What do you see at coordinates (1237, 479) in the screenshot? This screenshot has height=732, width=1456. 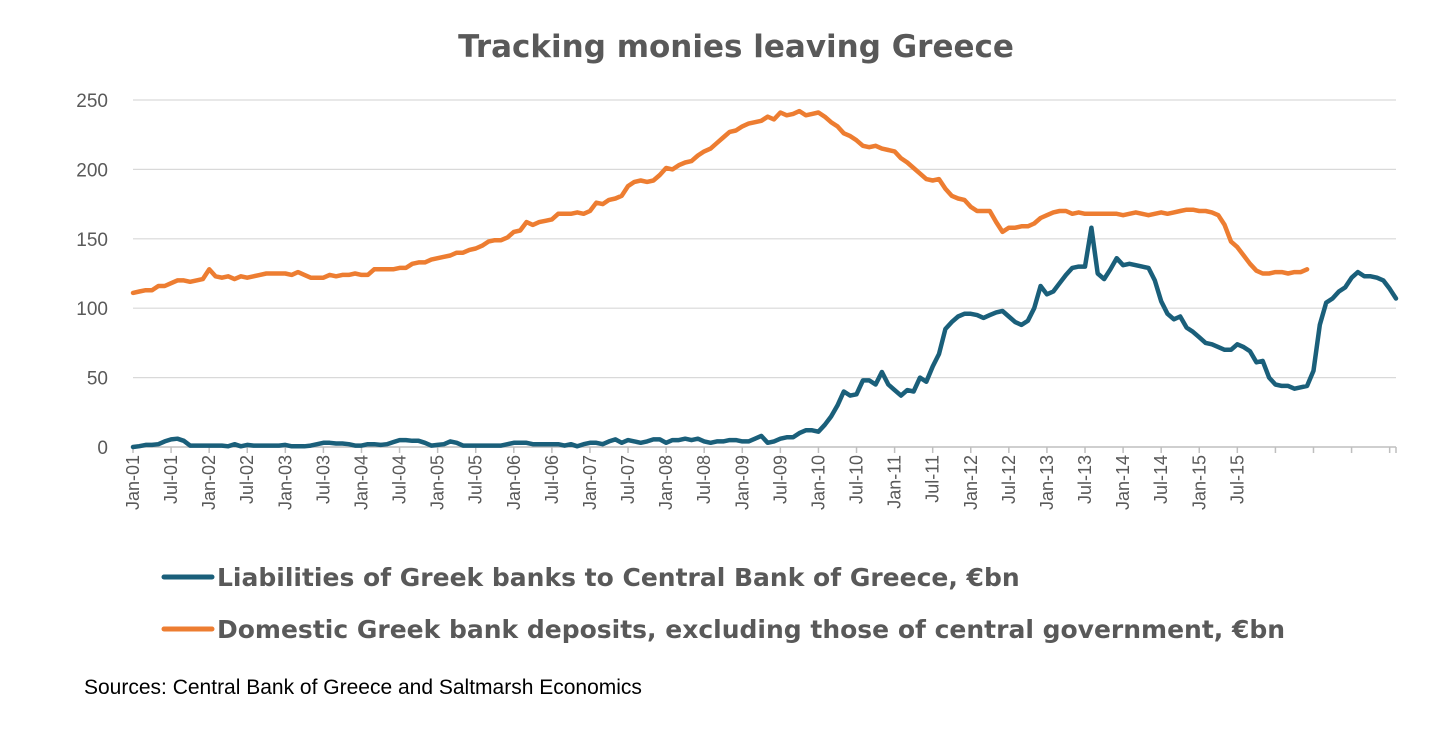 I see `x-tick-label: Jul-15` at bounding box center [1237, 479].